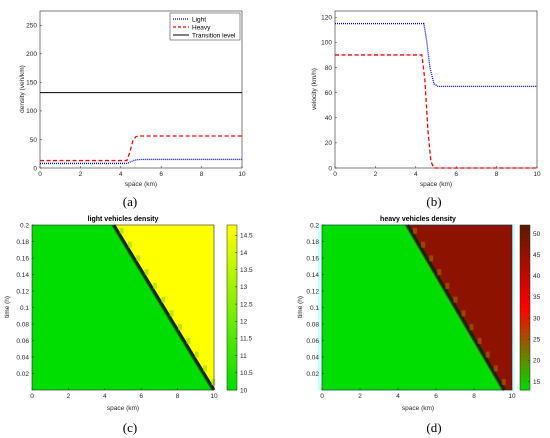 The image size is (550, 438). I want to click on caption-c: (c), so click(130, 427).